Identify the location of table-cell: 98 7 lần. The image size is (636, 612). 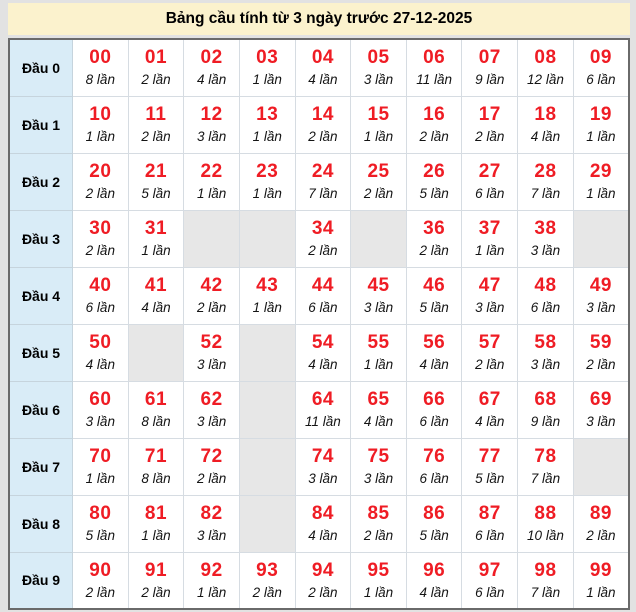
(545, 580).